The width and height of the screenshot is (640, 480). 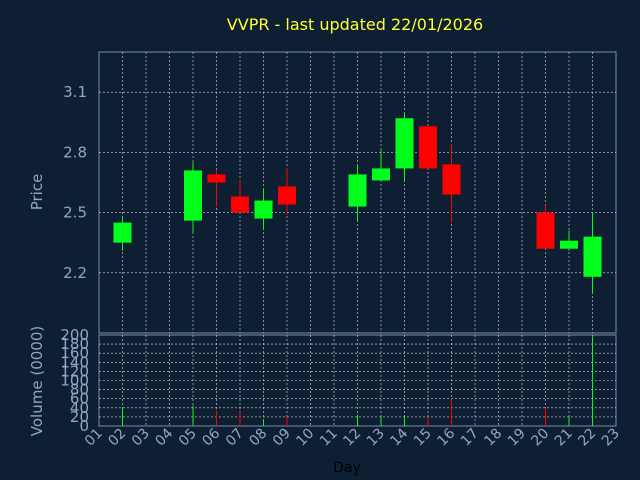 What do you see at coordinates (74, 344) in the screenshot?
I see `volume-tick-label: 180` at bounding box center [74, 344].